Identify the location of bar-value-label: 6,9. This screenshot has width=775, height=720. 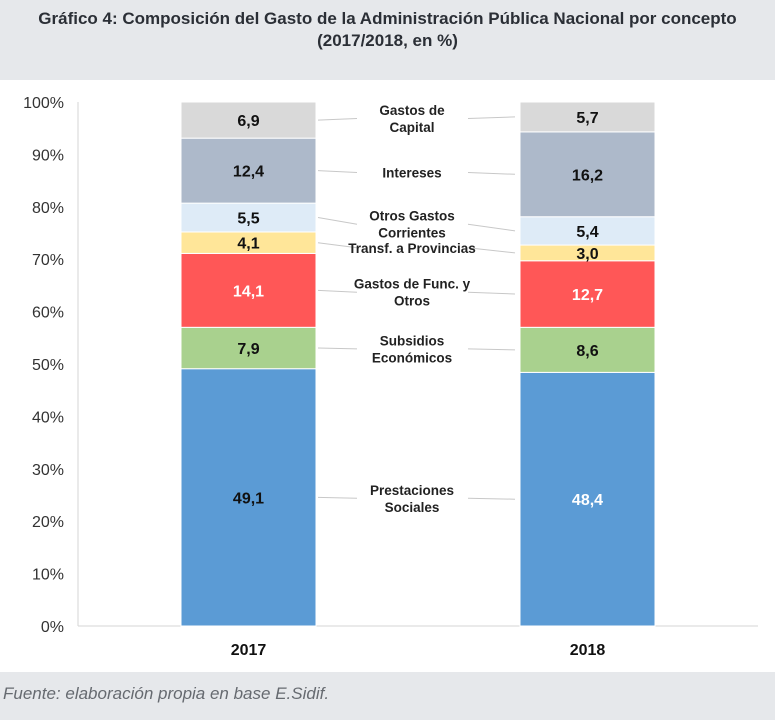
(248, 121).